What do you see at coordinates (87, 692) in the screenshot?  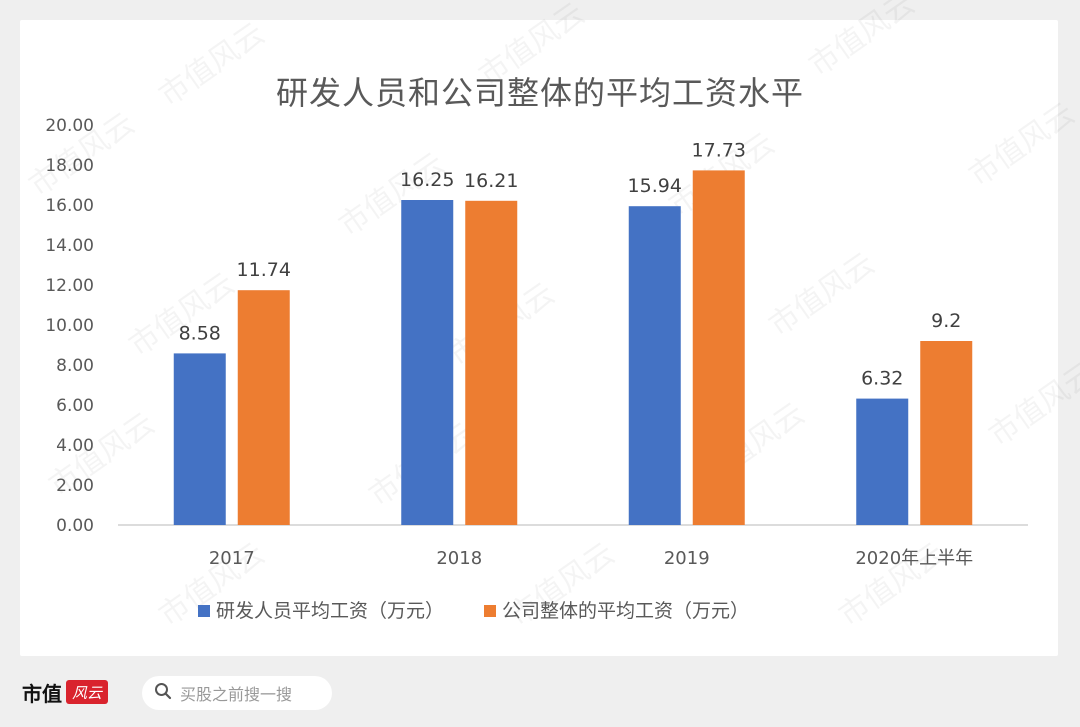 I see `brand-seal: 风云` at bounding box center [87, 692].